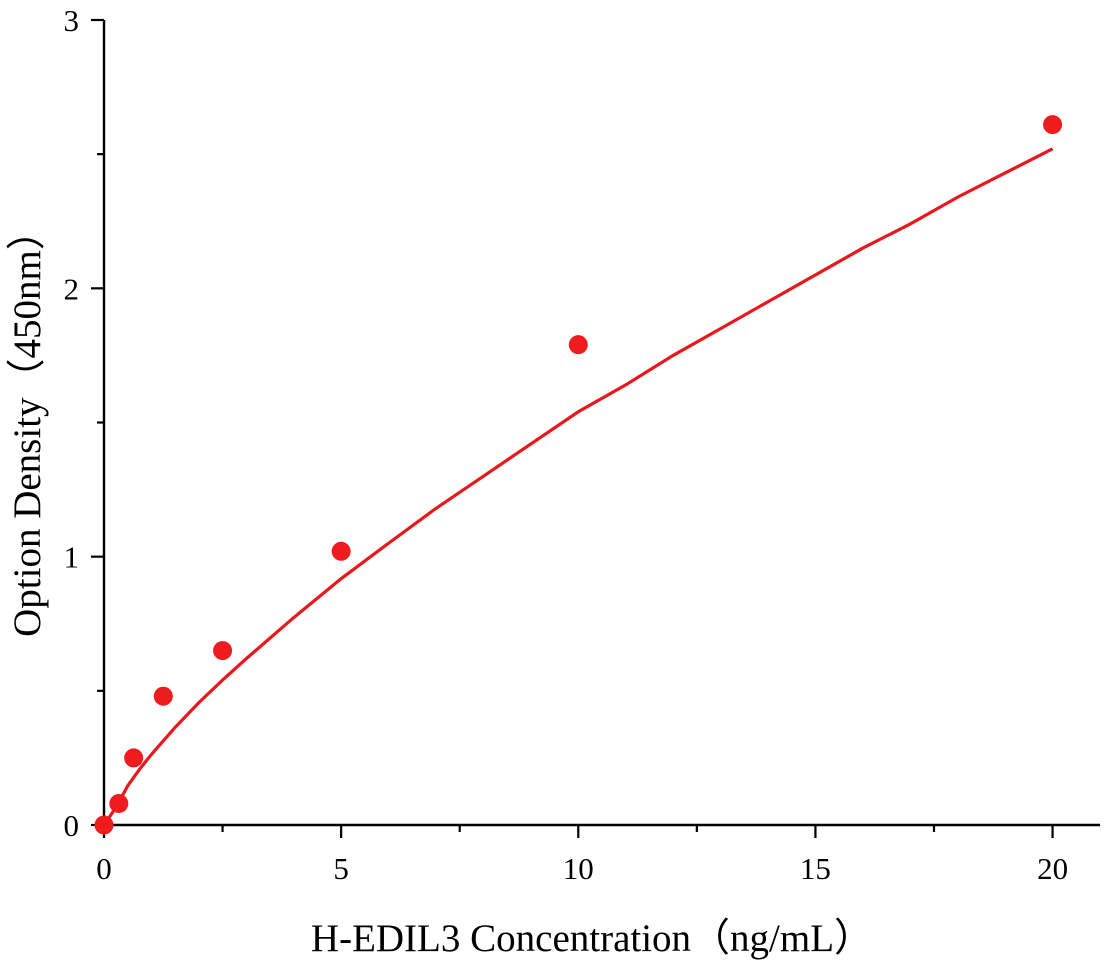 The image size is (1104, 970). What do you see at coordinates (72, 288) in the screenshot?
I see `y-tick-label: 2` at bounding box center [72, 288].